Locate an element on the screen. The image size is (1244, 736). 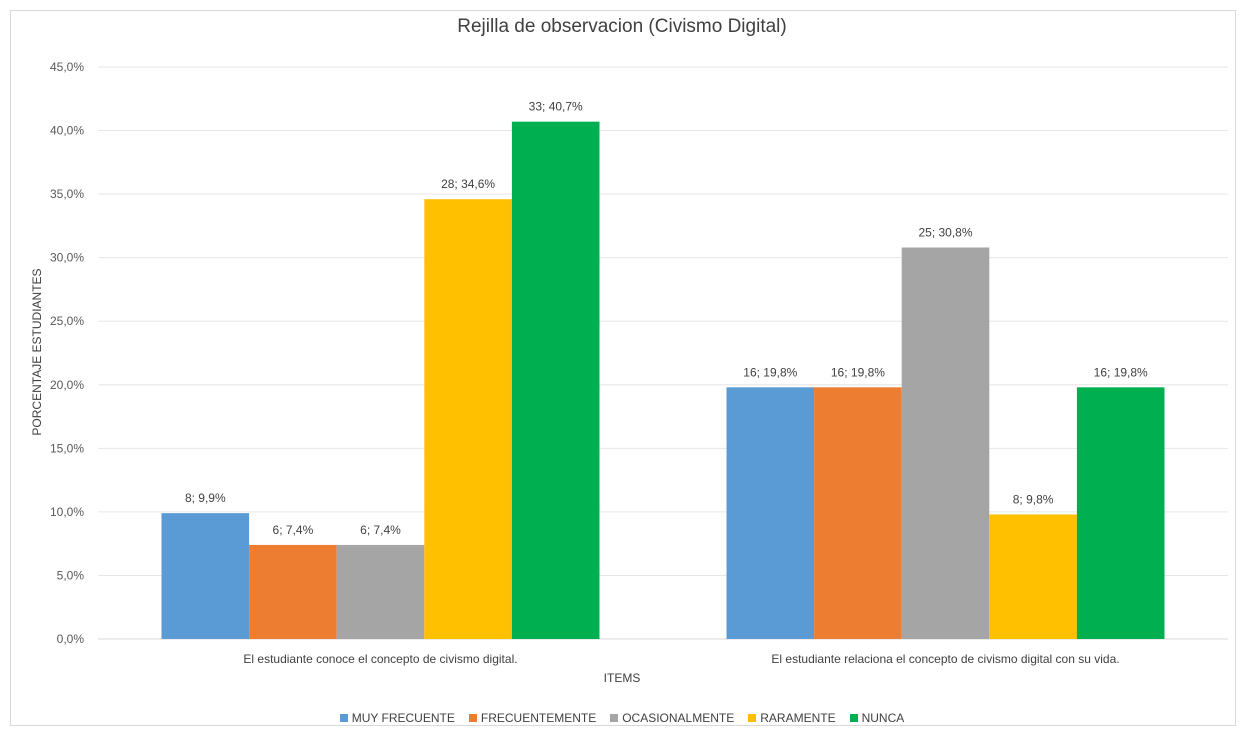
y-tick-label: 5,0% is located at coordinates (71, 575).